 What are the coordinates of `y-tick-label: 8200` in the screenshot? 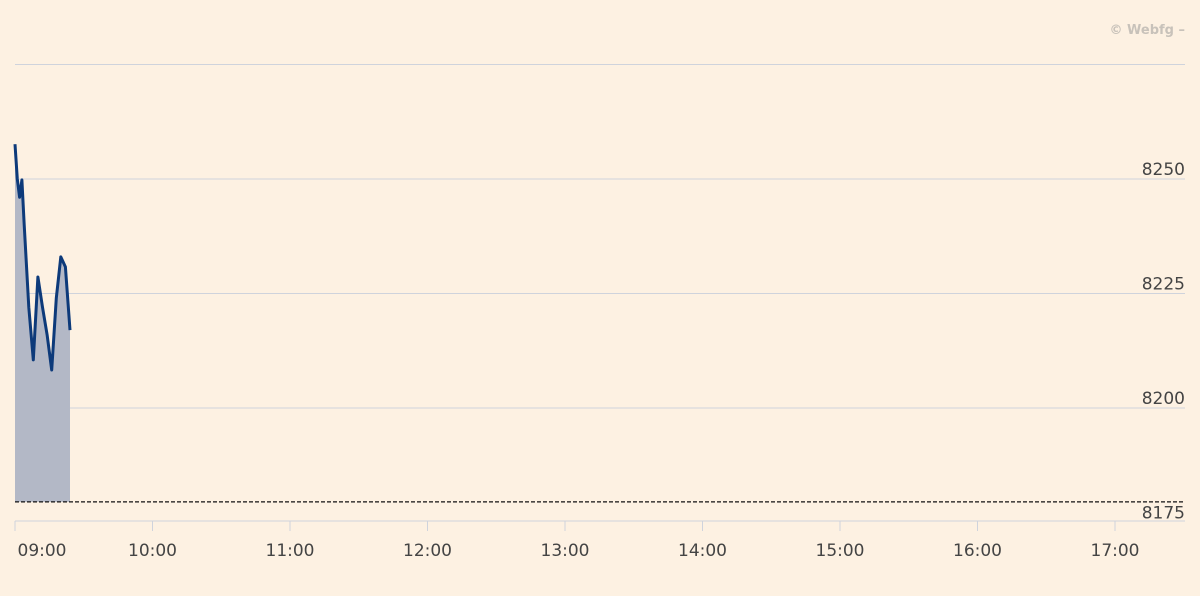 It's located at (1163, 399).